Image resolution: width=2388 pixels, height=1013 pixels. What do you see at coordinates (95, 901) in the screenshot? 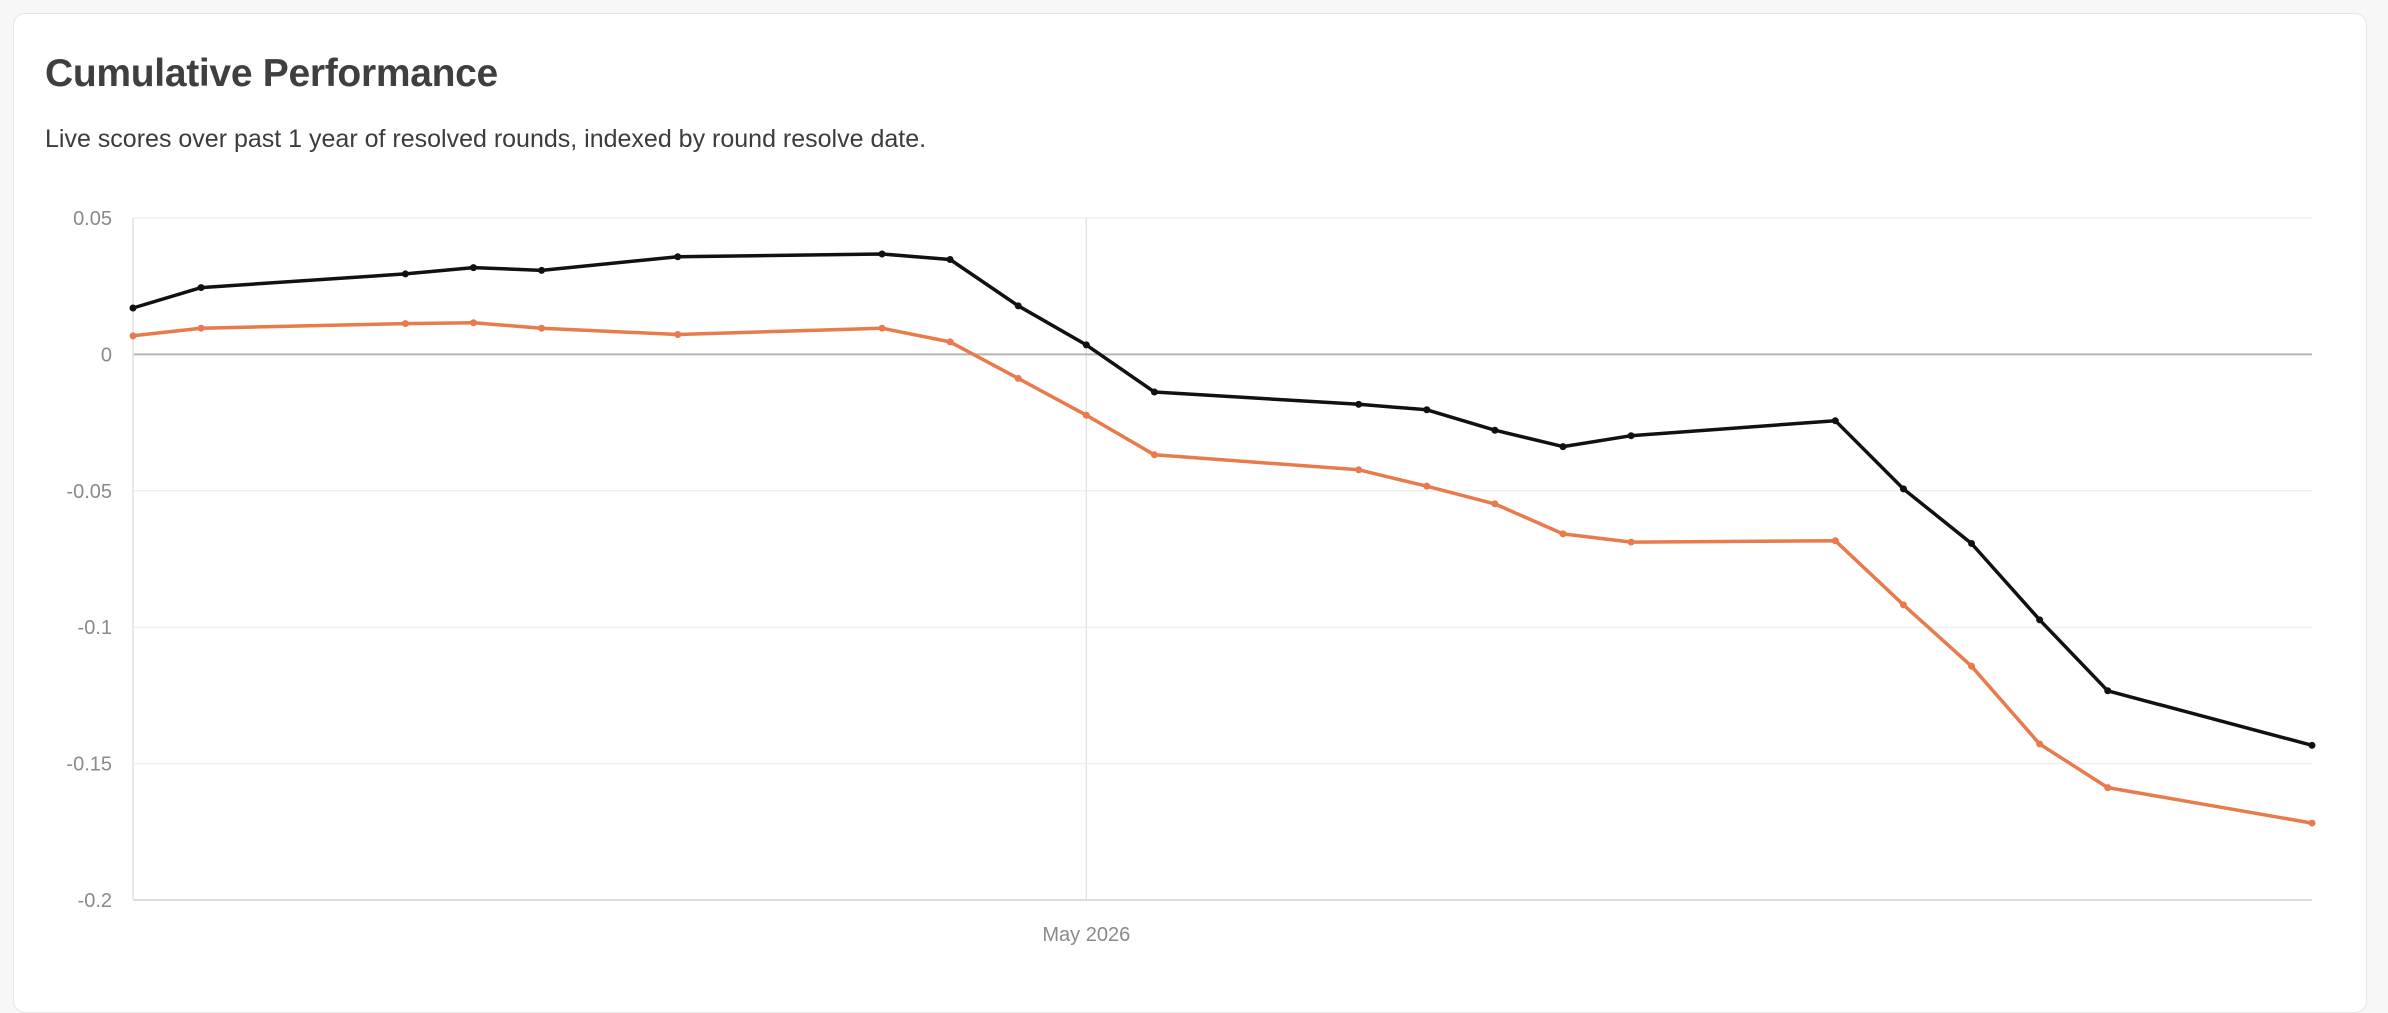
I see `y-tick-label: -0.2` at bounding box center [95, 901].